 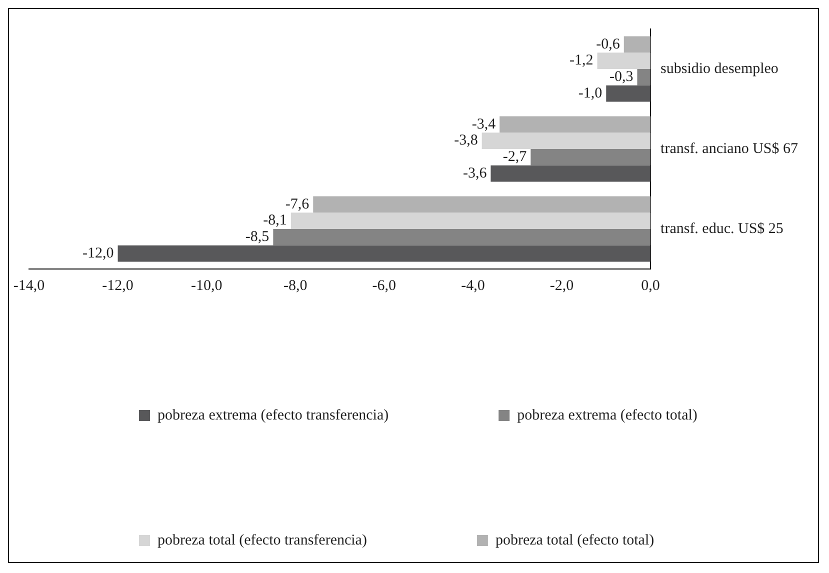 What do you see at coordinates (621, 77) in the screenshot?
I see `data-label: -0,3` at bounding box center [621, 77].